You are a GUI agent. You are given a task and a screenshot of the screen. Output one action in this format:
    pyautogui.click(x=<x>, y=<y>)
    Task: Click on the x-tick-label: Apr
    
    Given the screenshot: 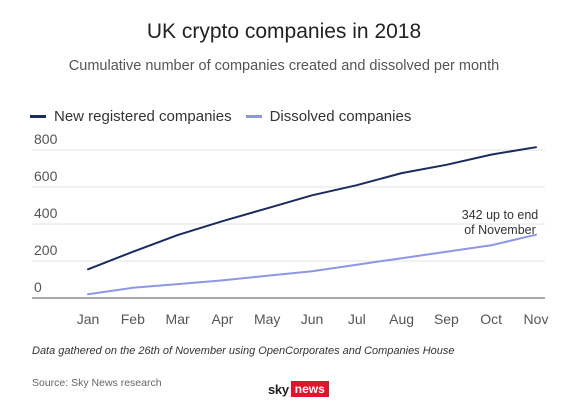 What is the action you would take?
    pyautogui.click(x=223, y=319)
    